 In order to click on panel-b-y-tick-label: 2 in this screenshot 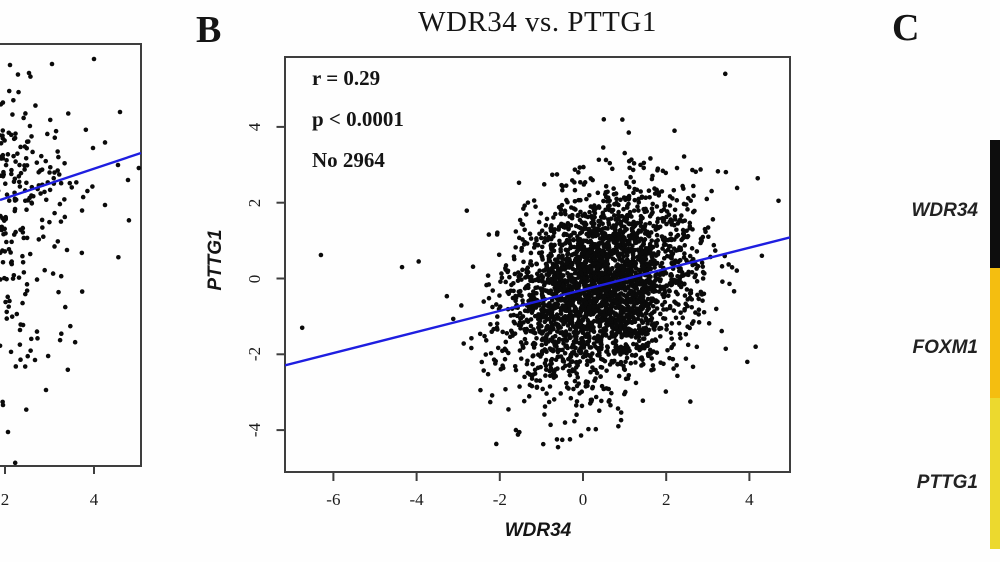, I will do `click(254, 202)`.